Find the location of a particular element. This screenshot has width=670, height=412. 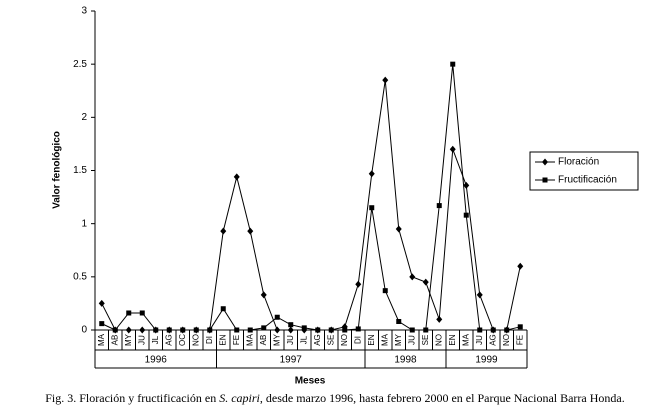

y-tick-label: 1 is located at coordinates (84, 223).